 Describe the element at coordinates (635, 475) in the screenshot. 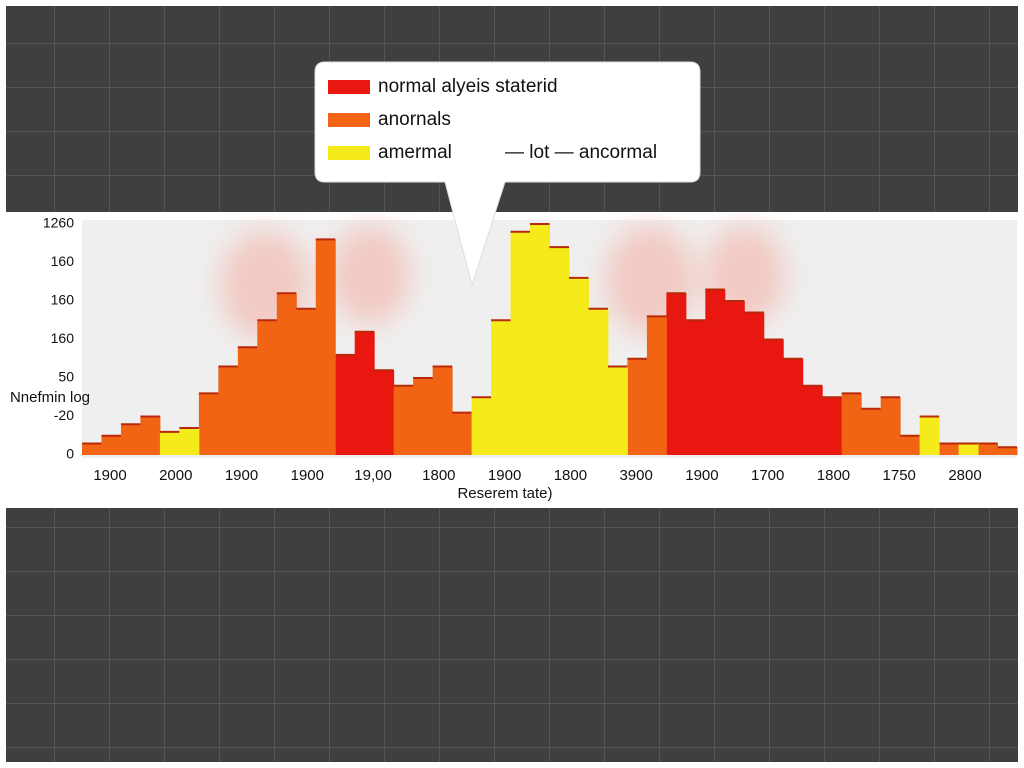

I see `x-tick-label: 3900` at that location.